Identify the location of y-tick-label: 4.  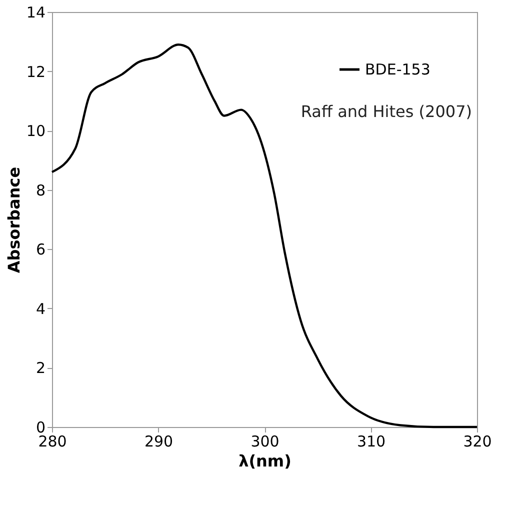
(41, 309).